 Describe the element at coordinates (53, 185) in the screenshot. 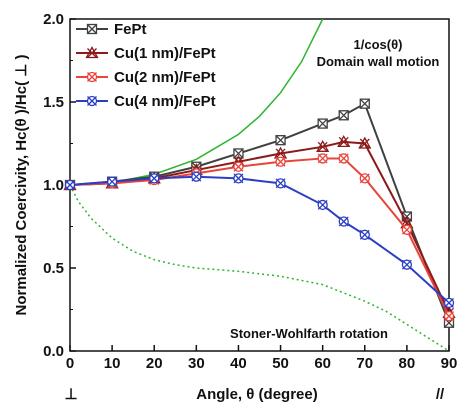

I see `y-tick-label: 1.0` at that location.